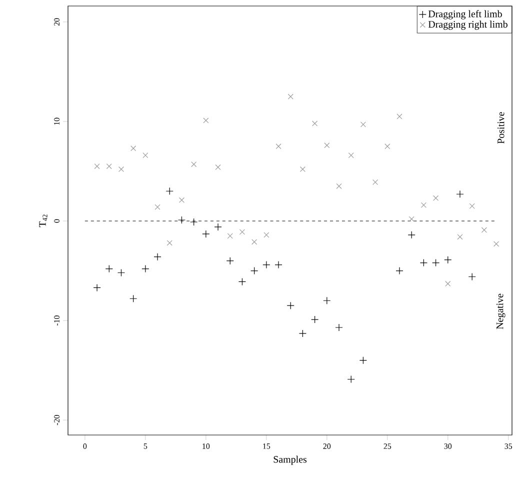  What do you see at coordinates (501, 128) in the screenshot?
I see `annotation: Positive` at bounding box center [501, 128].